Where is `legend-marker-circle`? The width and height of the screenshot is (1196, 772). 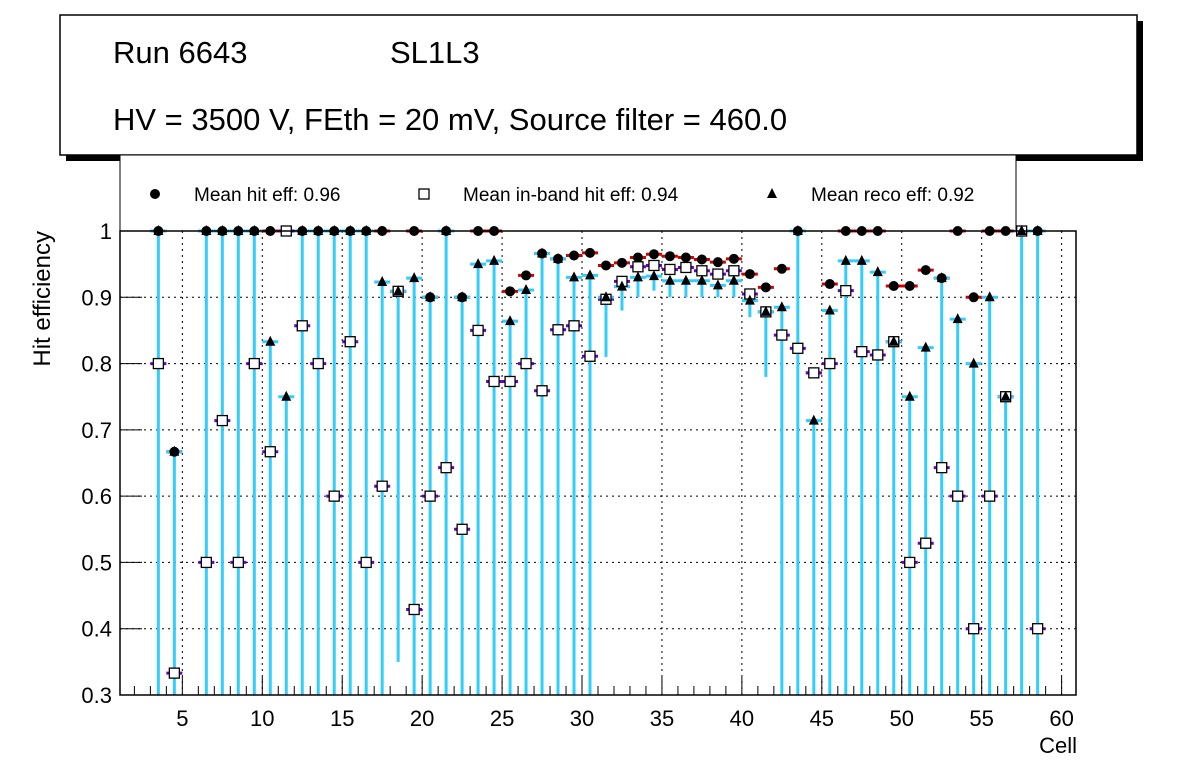
legend-marker-circle is located at coordinates (155, 194).